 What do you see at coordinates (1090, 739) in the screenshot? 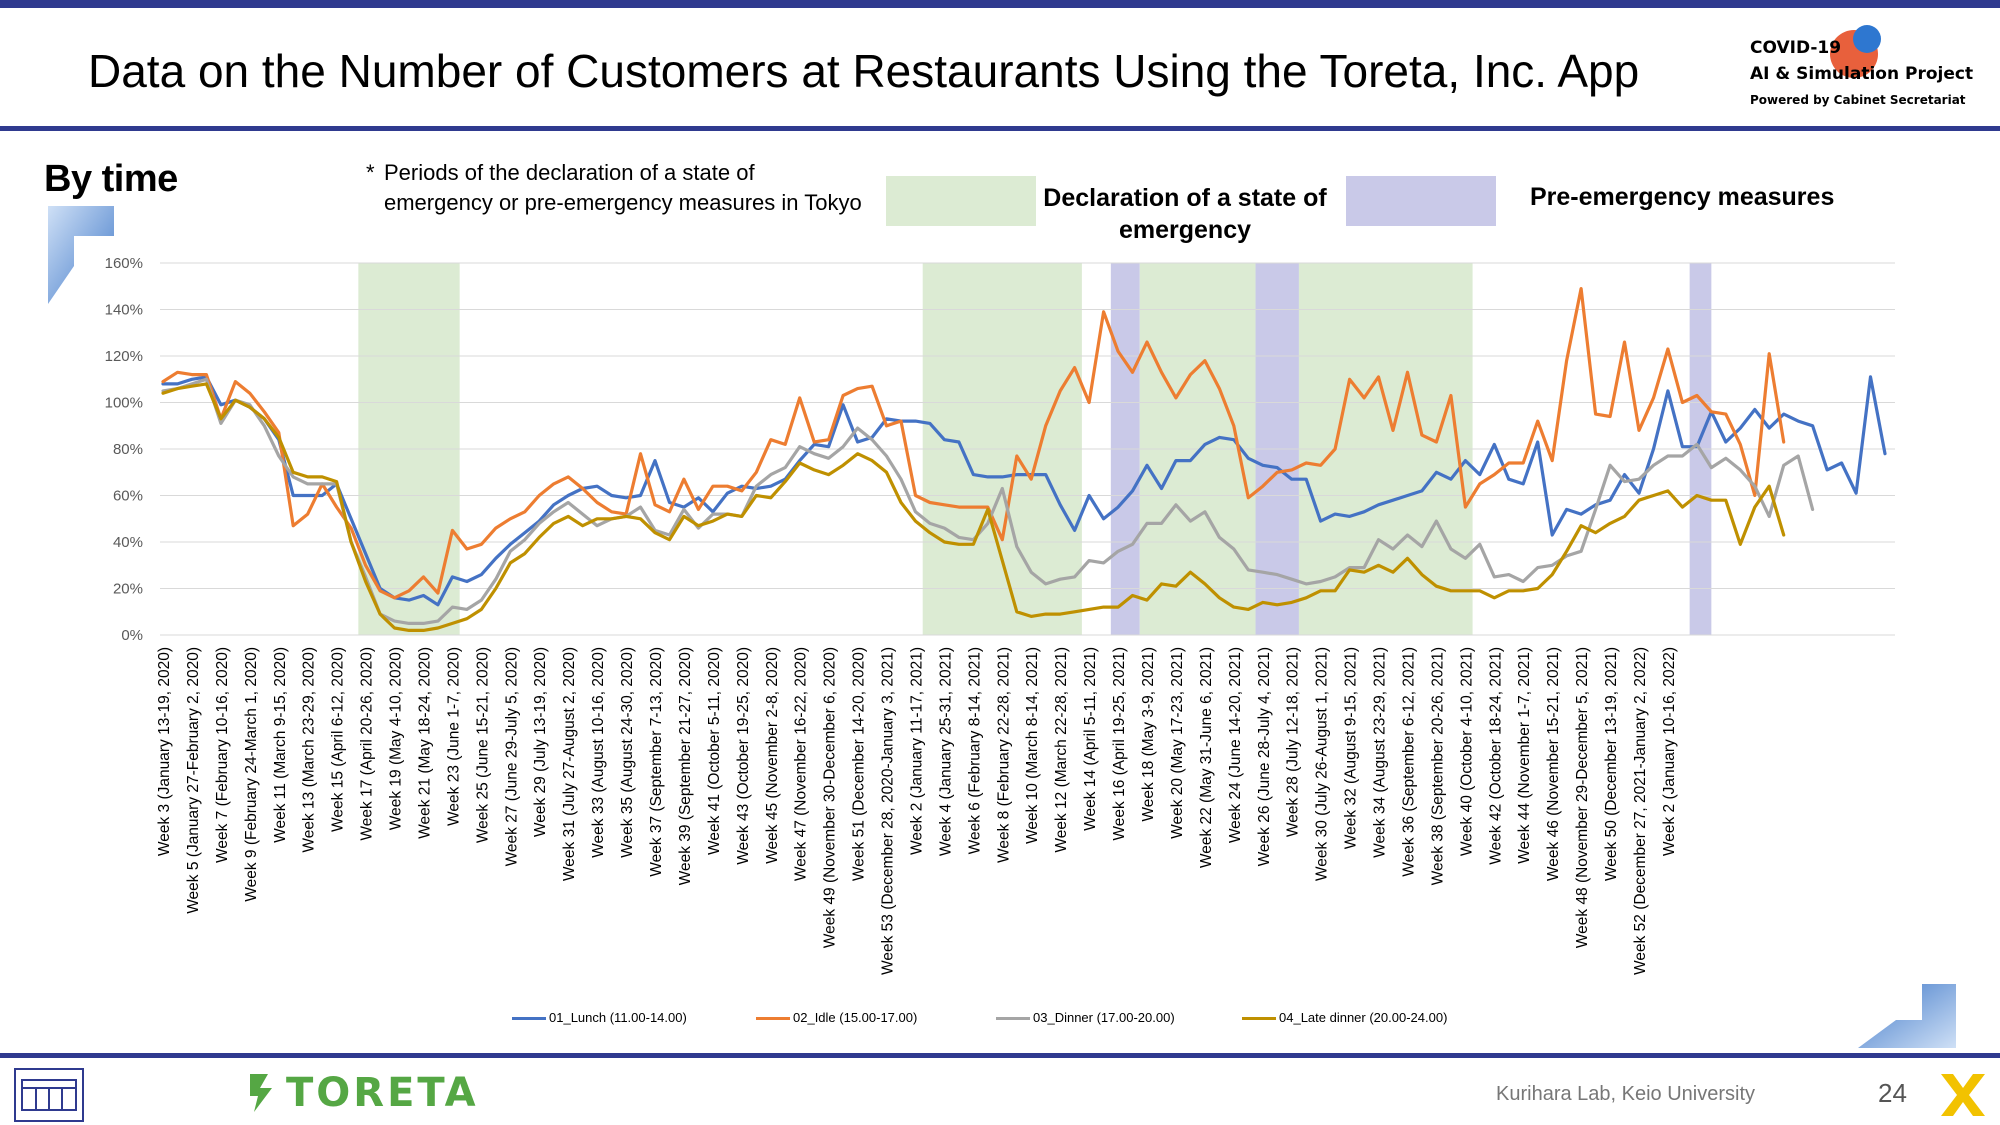
I see `x-tick-label: Week 14 (April 5-11, 2021)` at bounding box center [1090, 739].